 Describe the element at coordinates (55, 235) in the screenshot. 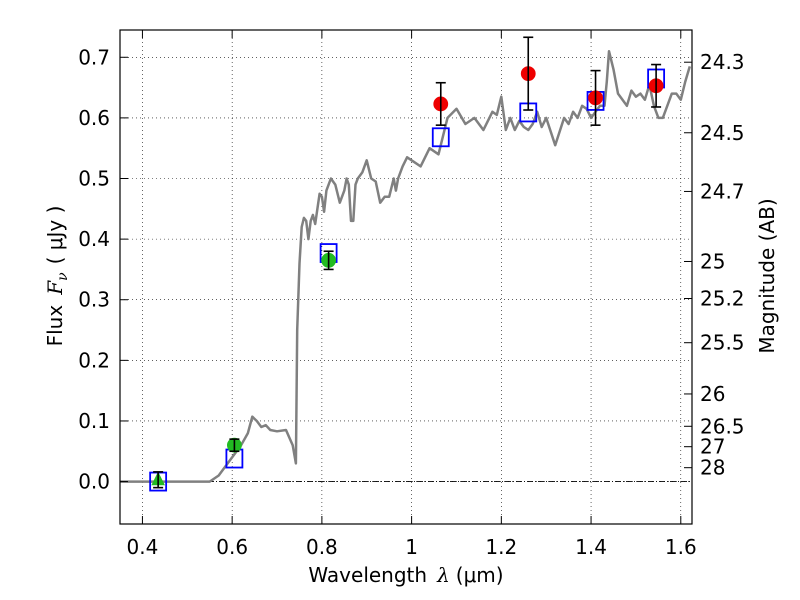

I see `y-axis-label-unit: ( μJy )` at that location.